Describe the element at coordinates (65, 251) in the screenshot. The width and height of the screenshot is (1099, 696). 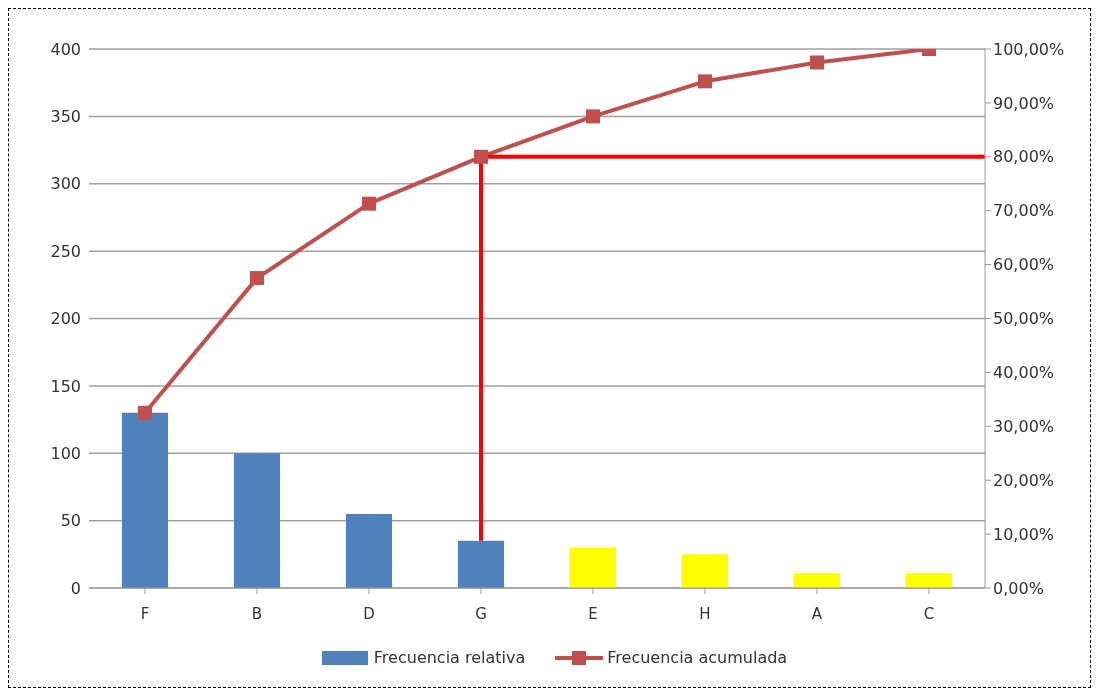
I see `y-tick-label: 250` at that location.